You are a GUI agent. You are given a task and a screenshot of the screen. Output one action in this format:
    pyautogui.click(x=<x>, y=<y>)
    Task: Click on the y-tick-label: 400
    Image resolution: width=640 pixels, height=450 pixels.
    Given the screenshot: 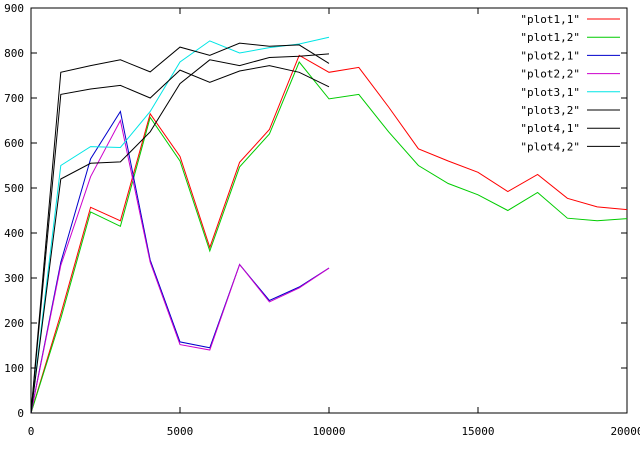 What is the action you would take?
    pyautogui.click(x=14, y=233)
    